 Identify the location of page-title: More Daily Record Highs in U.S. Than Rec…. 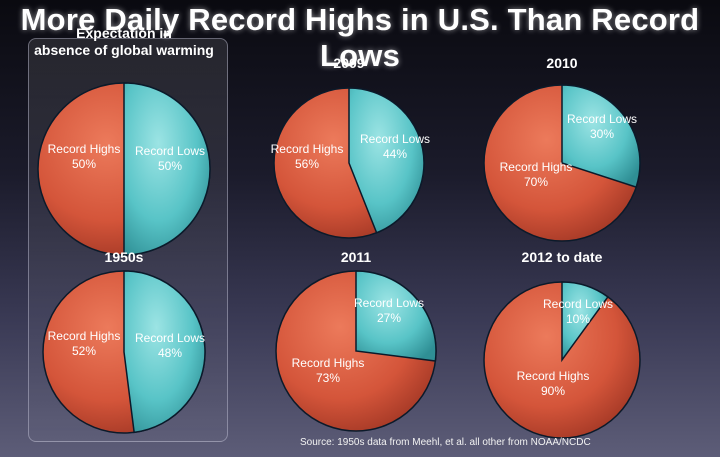
(360, 37).